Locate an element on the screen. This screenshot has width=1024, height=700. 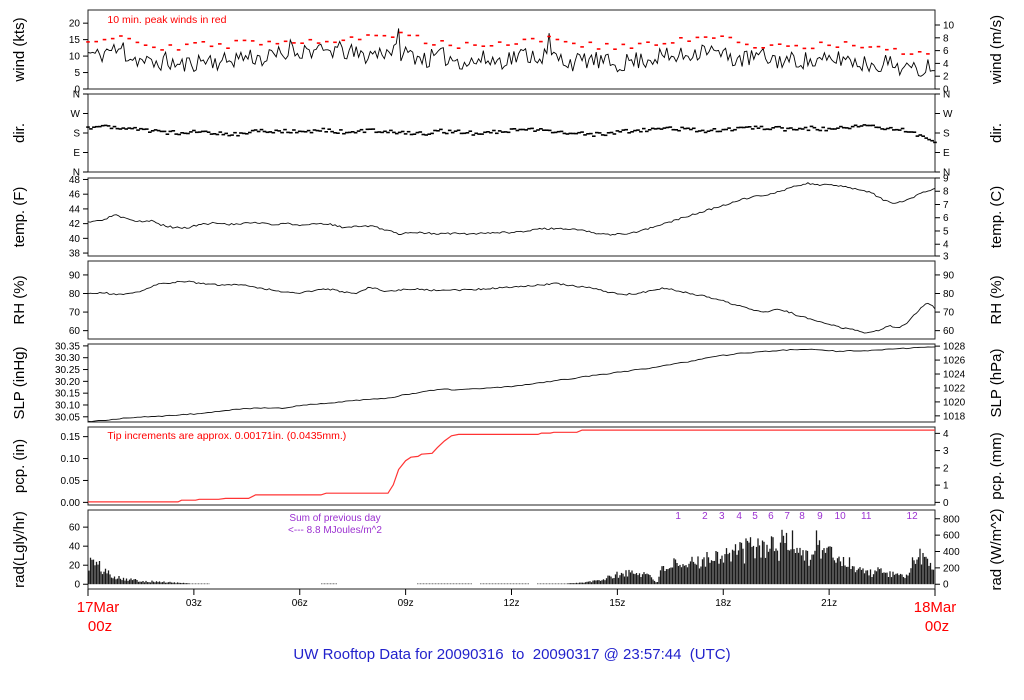
panel-frame-wind is located at coordinates (511, 49).